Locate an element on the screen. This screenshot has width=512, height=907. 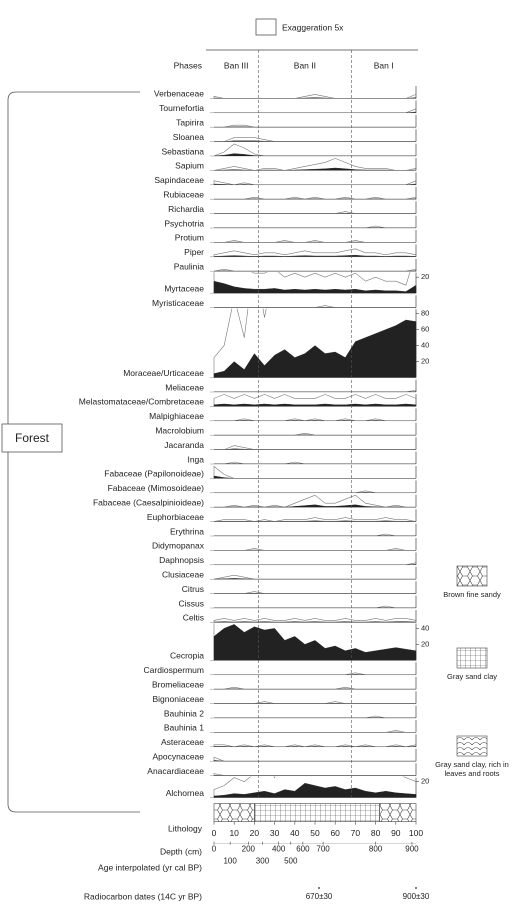
phases-label: Phases is located at coordinates (188, 65).